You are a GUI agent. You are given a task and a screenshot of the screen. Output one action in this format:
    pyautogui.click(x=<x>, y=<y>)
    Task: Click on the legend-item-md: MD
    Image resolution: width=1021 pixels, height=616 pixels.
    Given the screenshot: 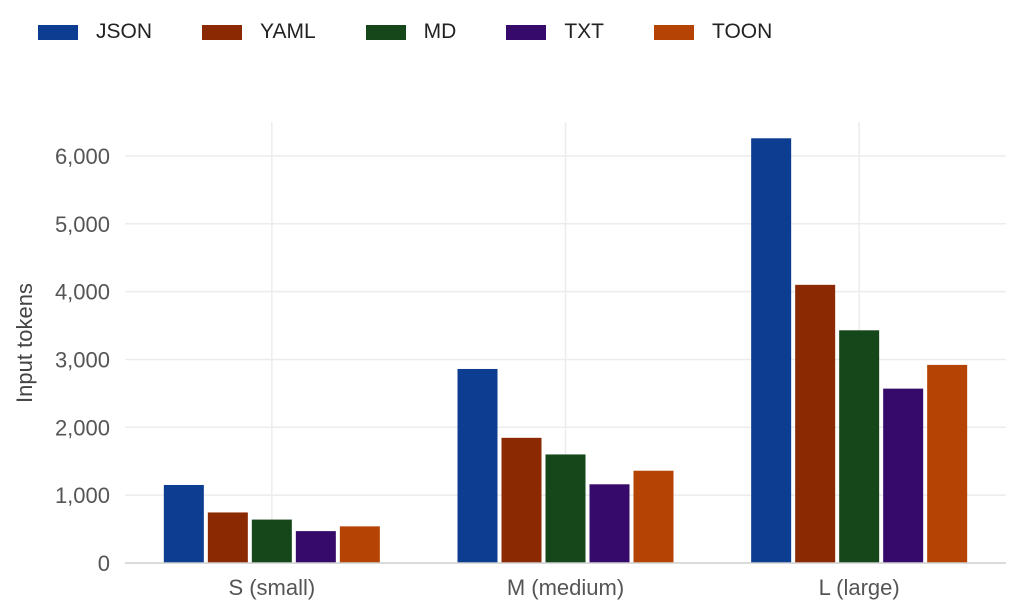 What is the action you would take?
    pyautogui.click(x=411, y=32)
    